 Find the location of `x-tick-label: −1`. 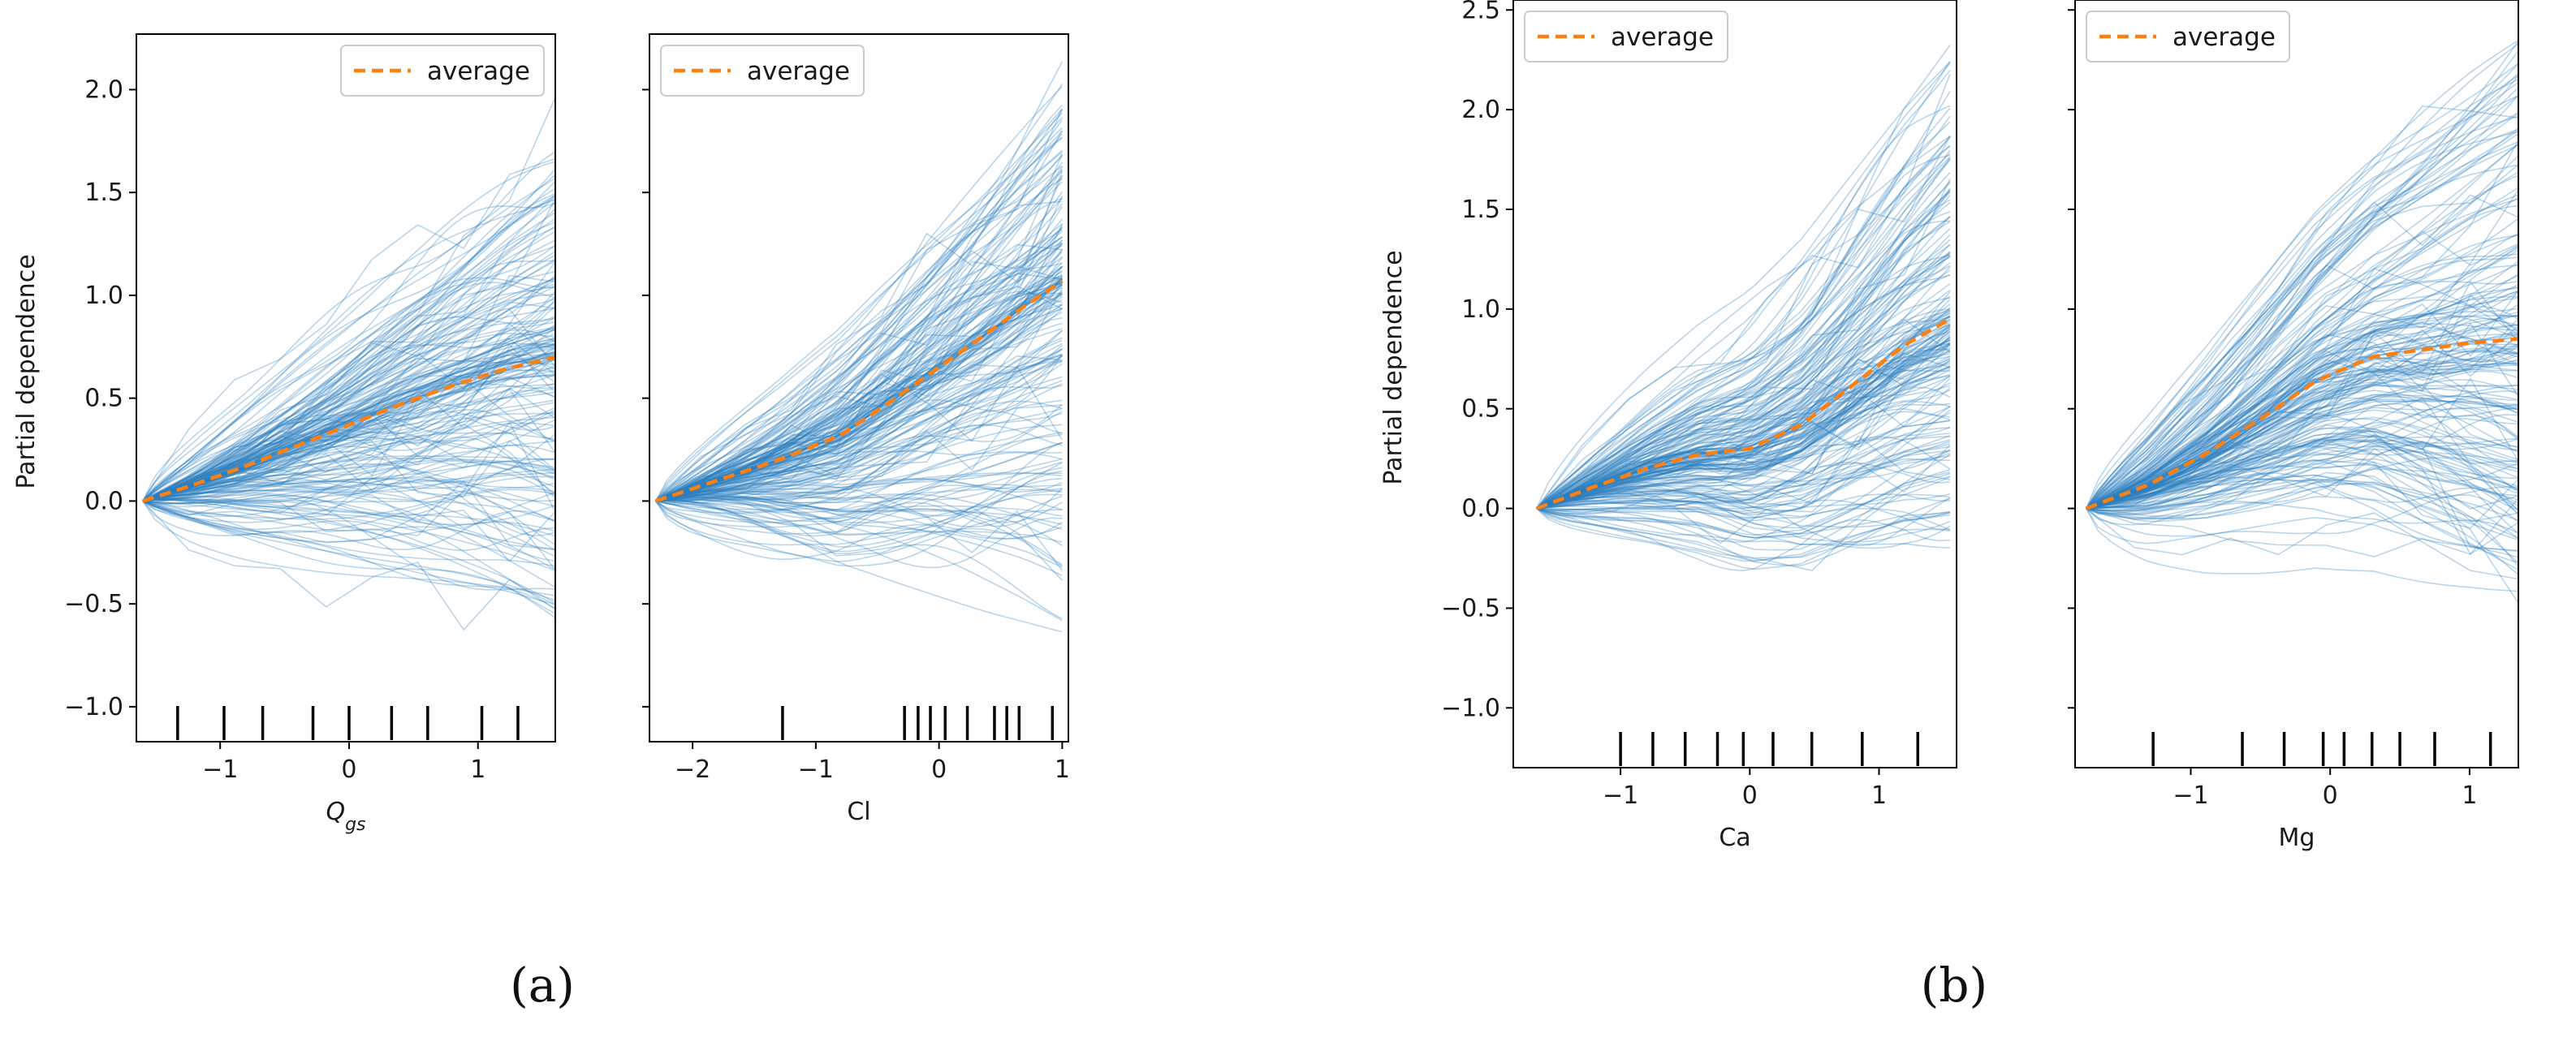

x-tick-label: −1 is located at coordinates (2190, 795).